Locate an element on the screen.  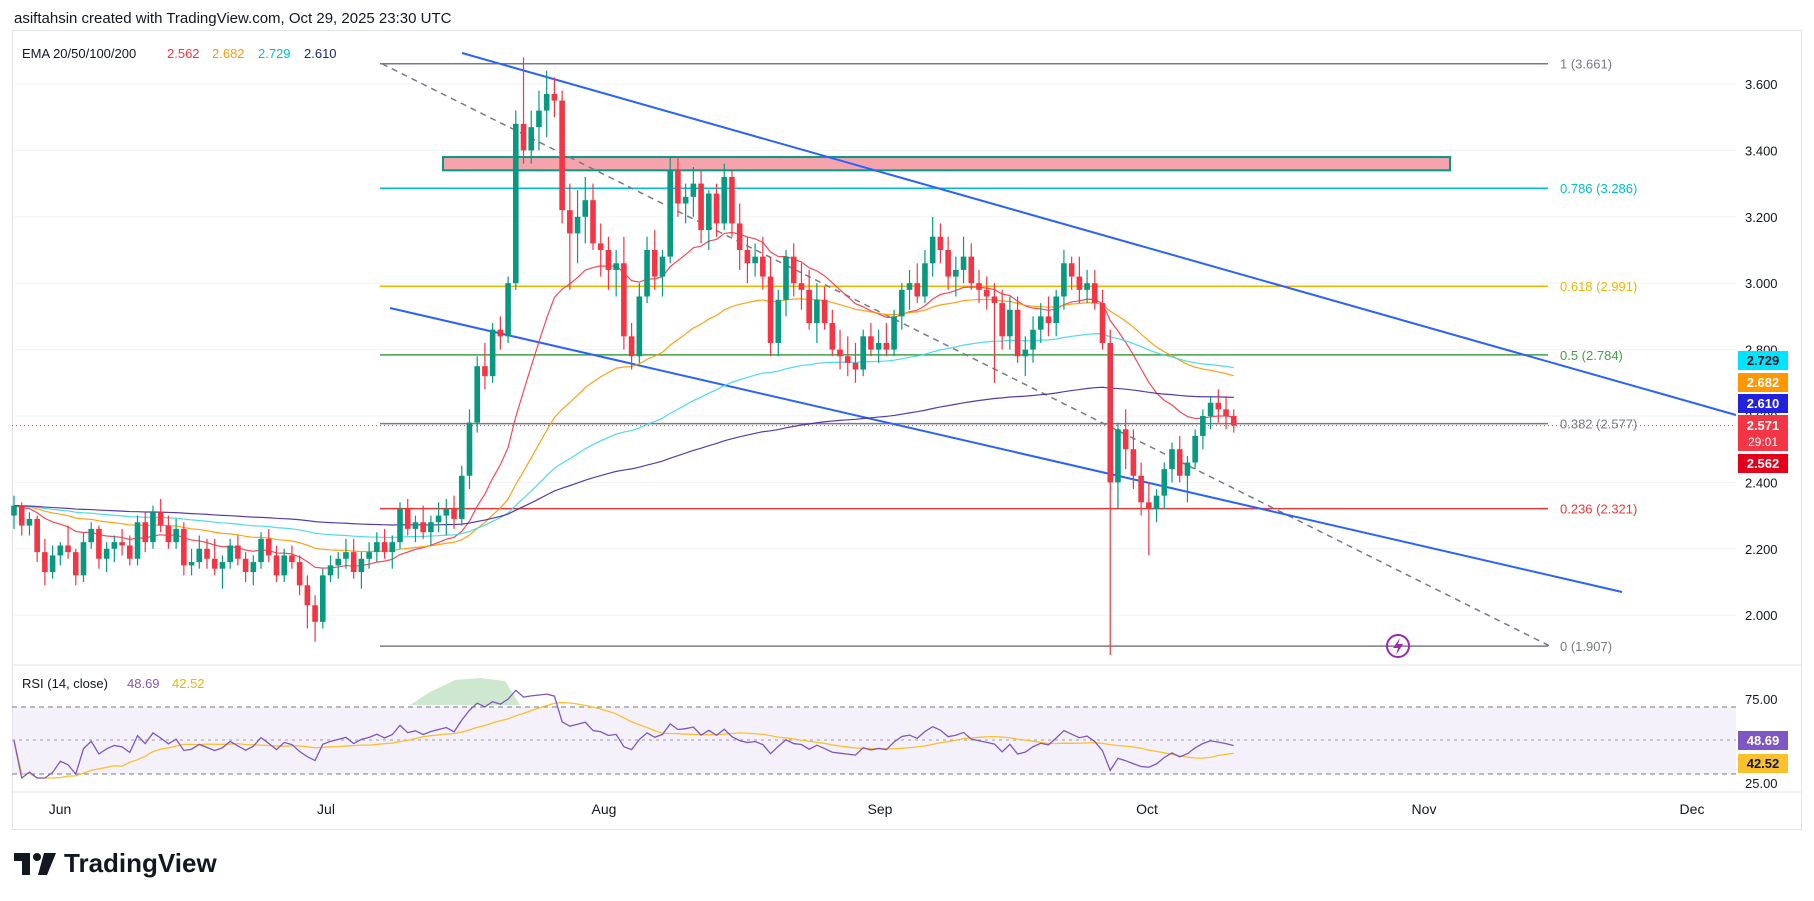
x-label-aug: Aug is located at coordinates (604, 809).